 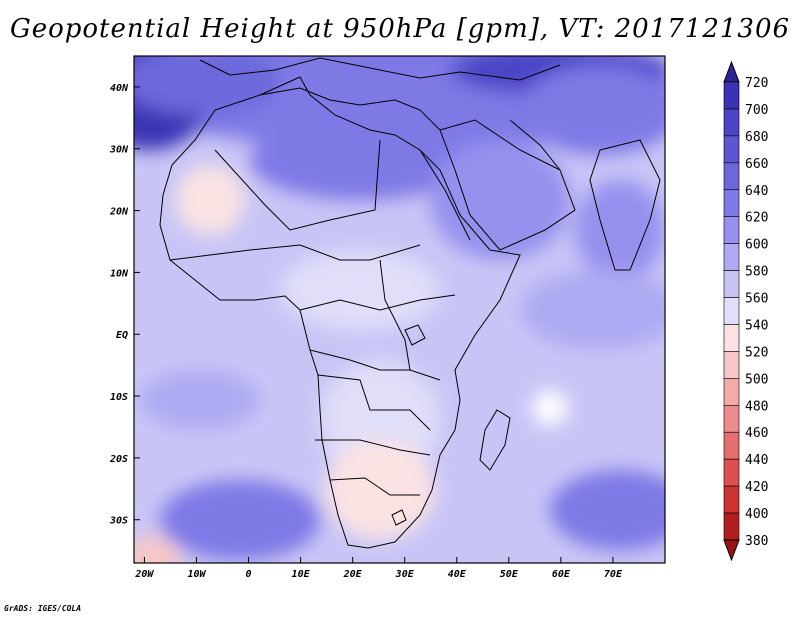 I want to click on colorbar-label: 400, so click(x=756, y=514).